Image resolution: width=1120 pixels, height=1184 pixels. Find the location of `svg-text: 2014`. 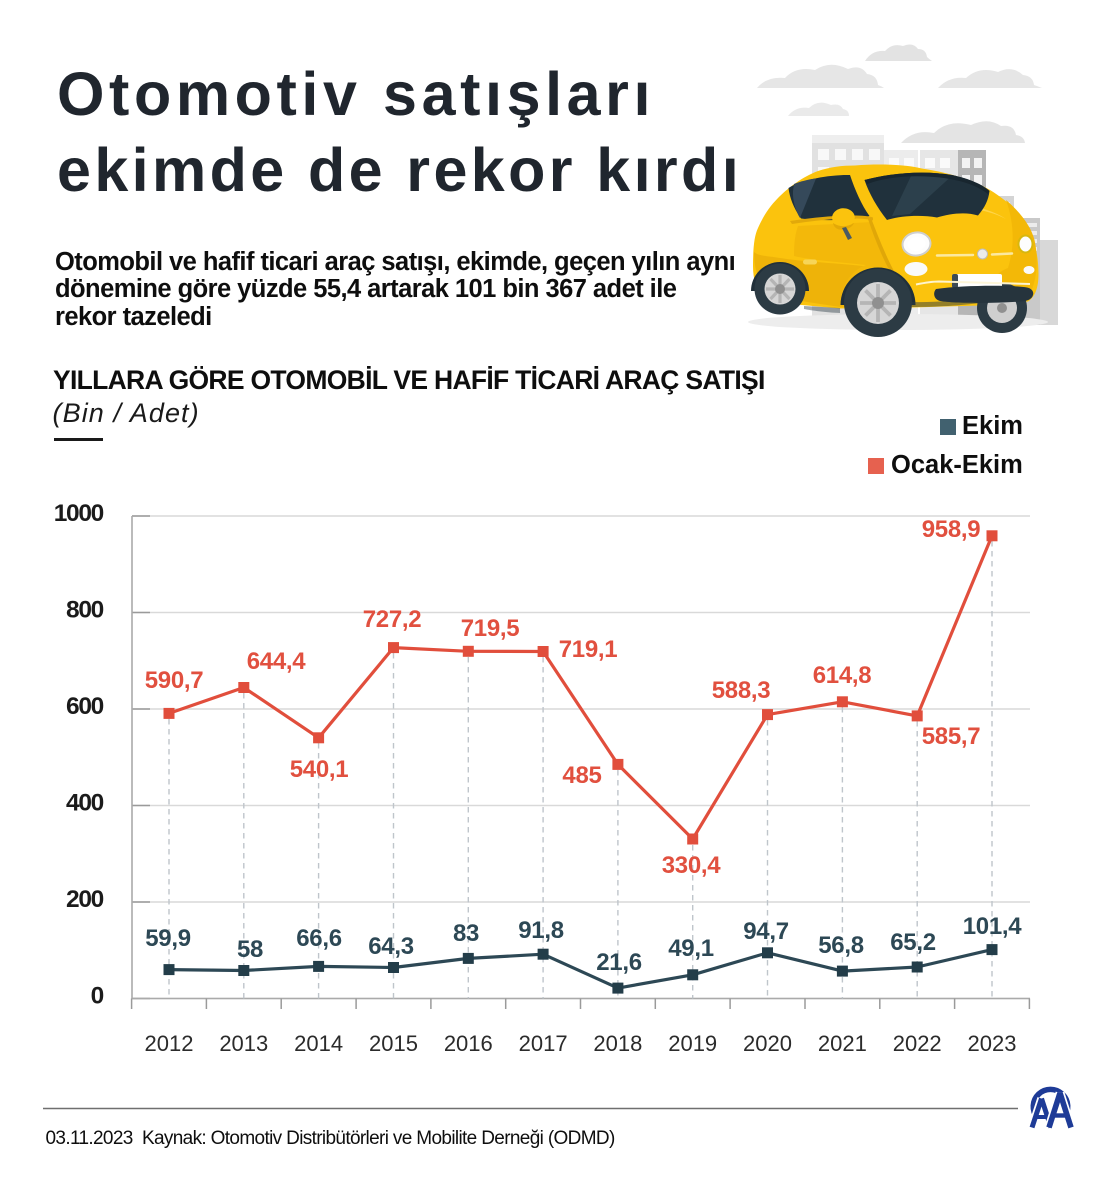

svg-text: 2014 is located at coordinates (318, 1043).